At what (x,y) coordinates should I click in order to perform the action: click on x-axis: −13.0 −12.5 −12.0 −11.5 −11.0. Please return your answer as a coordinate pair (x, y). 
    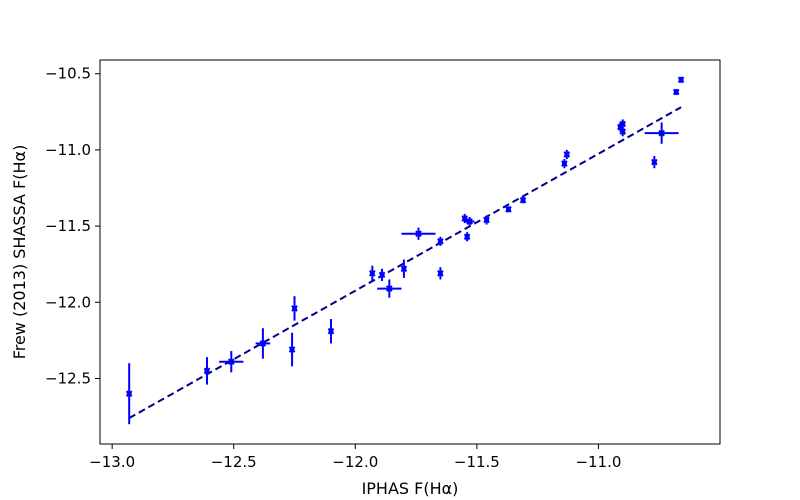
    Looking at the image, I should click on (355, 457).